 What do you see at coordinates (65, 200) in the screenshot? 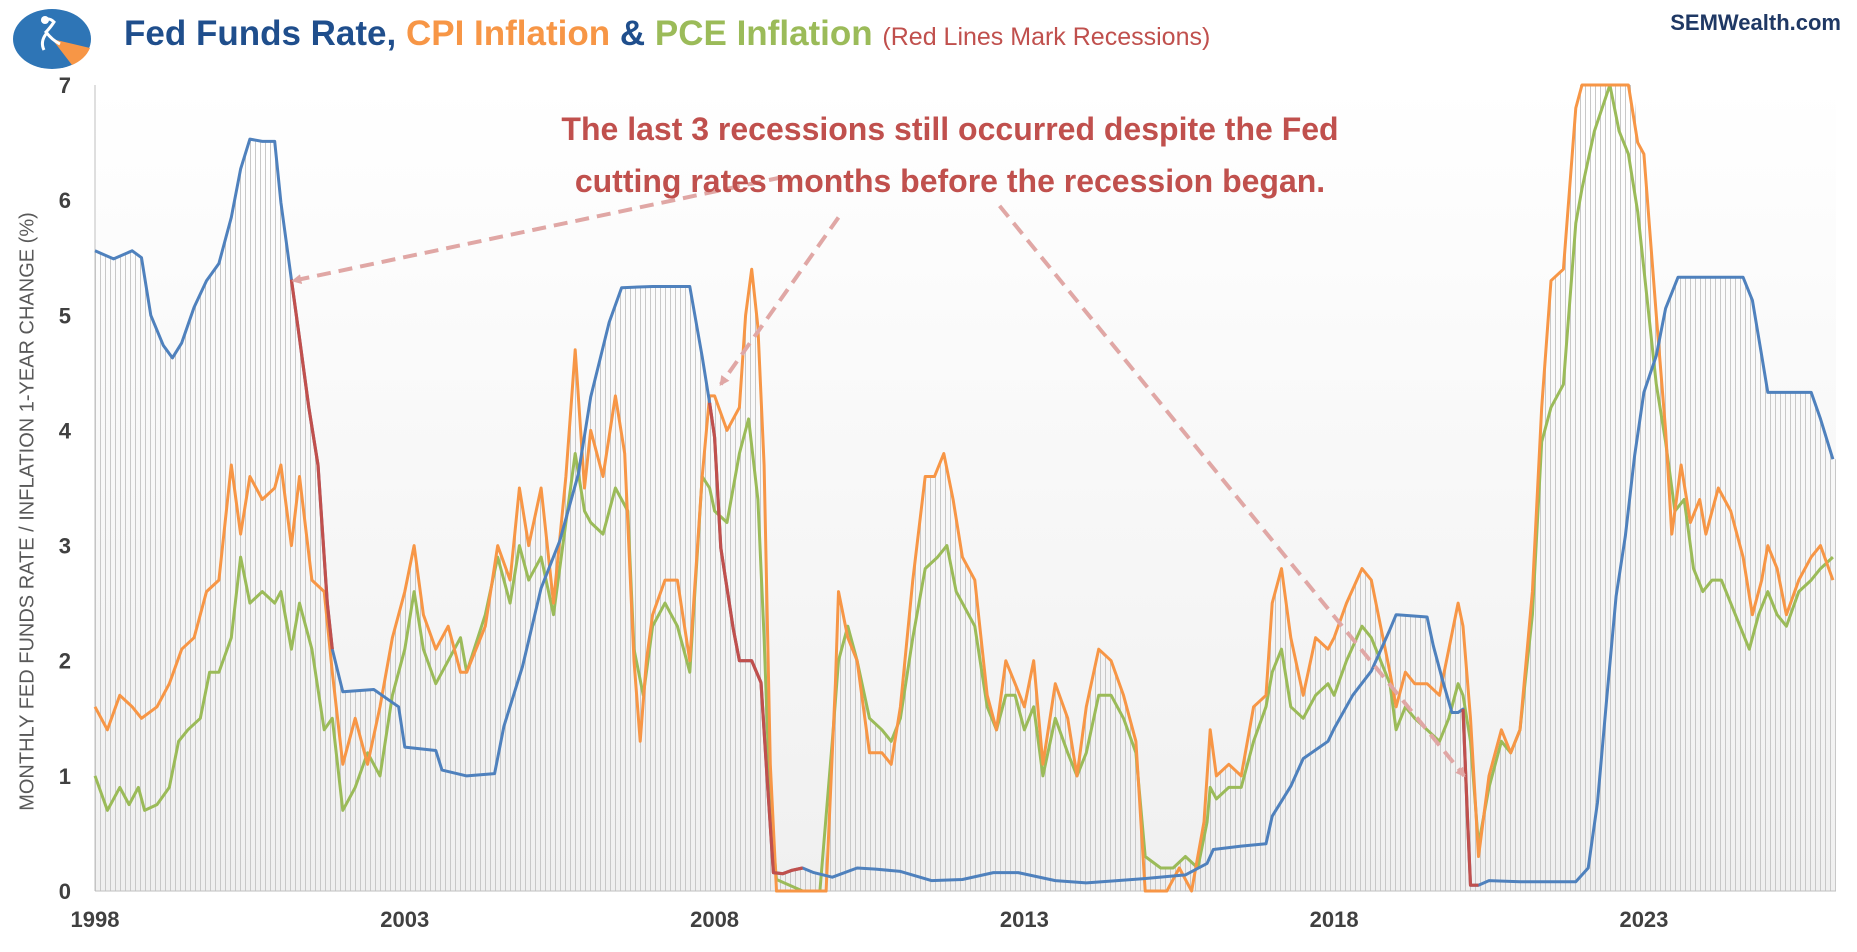
I see `y-tick-label: 6` at bounding box center [65, 200].